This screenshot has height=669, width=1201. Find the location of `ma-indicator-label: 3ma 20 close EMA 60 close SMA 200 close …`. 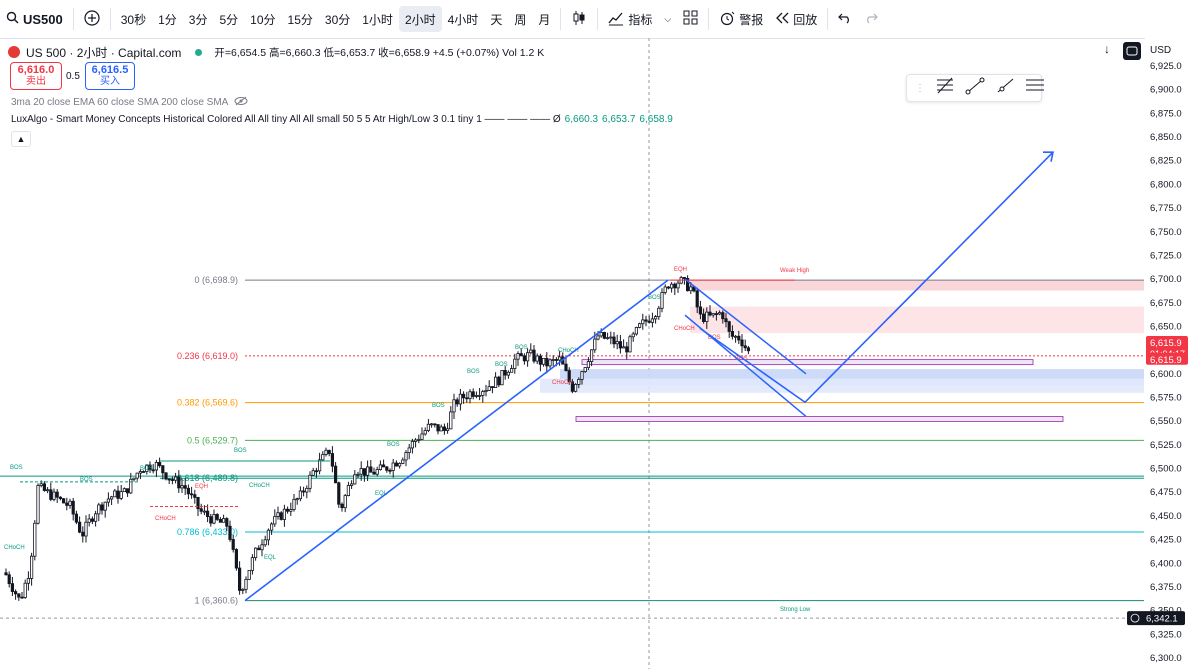

ma-indicator-label: 3ma 20 close EMA 60 close SMA 200 close … is located at coordinates (120, 102).